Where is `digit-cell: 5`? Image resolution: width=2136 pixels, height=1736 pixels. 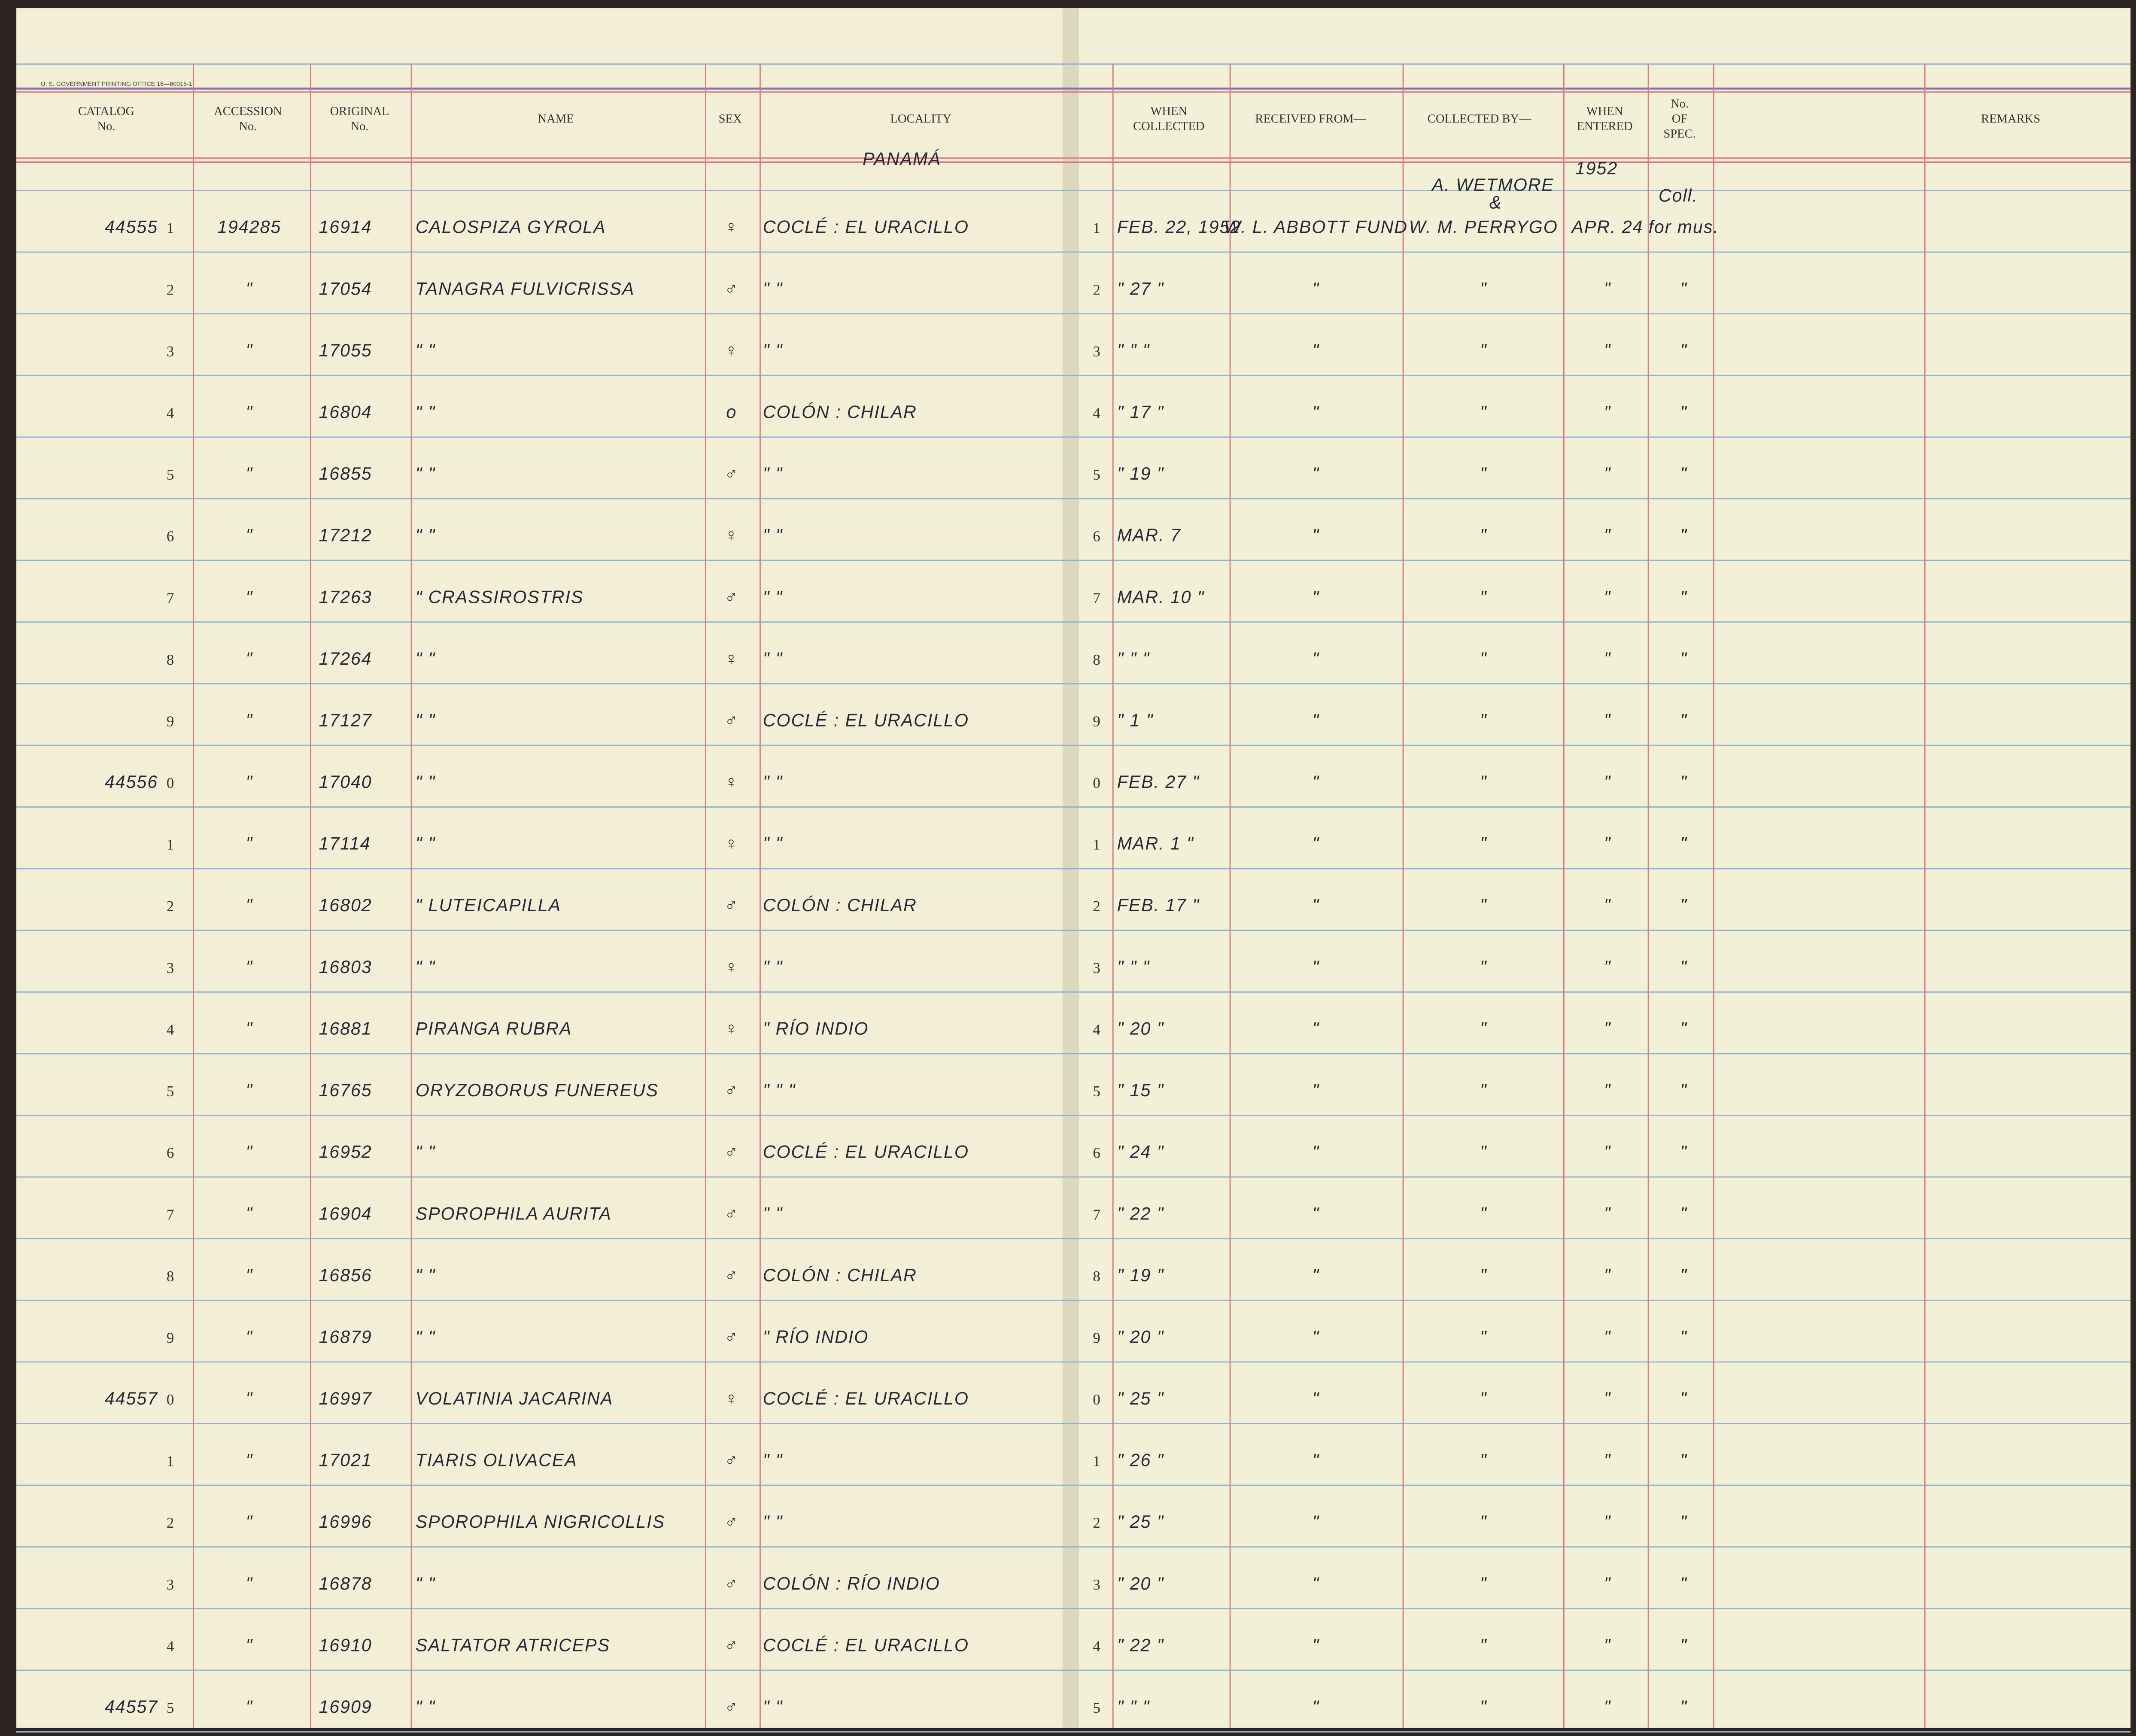 digit-cell: 5 is located at coordinates (170, 1091).